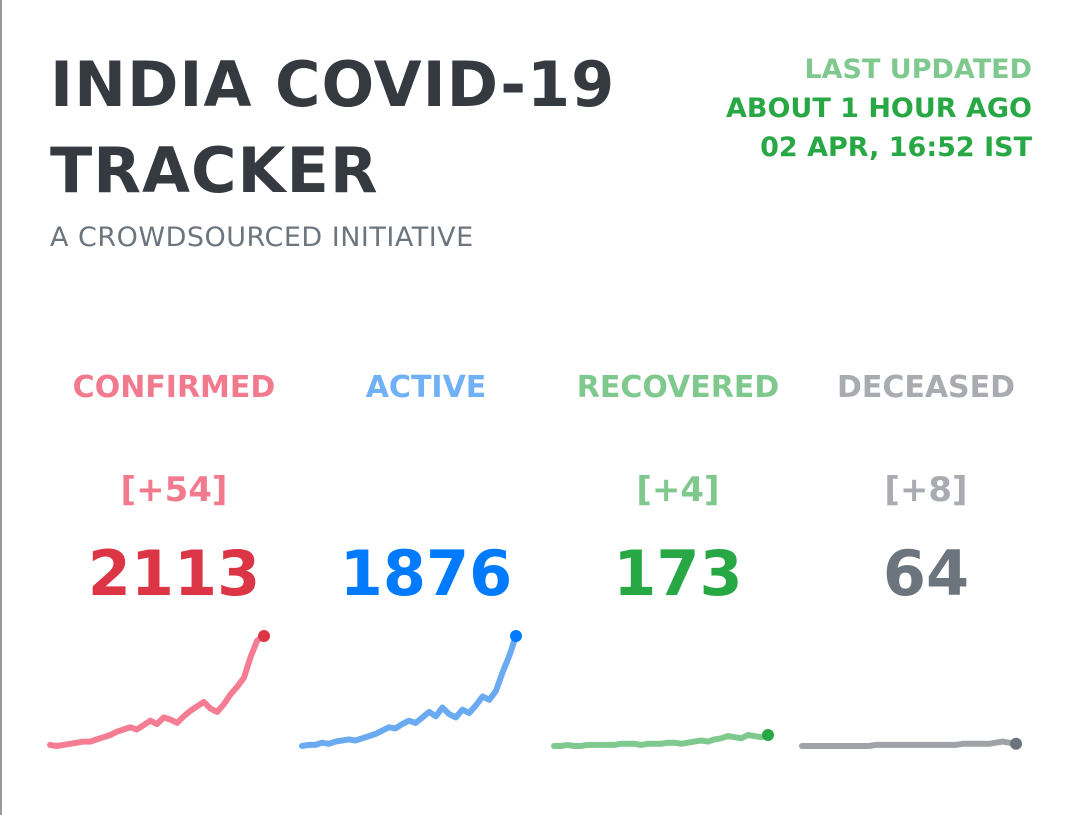 This screenshot has height=815, width=1080. Describe the element at coordinates (926, 387) in the screenshot. I see `stat-label: DECEASED` at that location.